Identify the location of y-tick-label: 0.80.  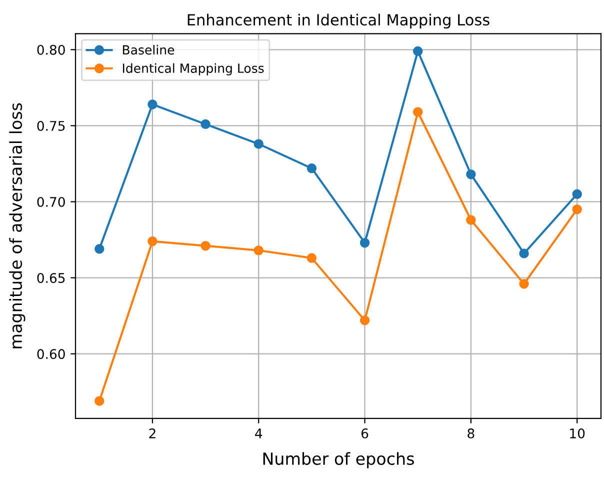
(51, 49).